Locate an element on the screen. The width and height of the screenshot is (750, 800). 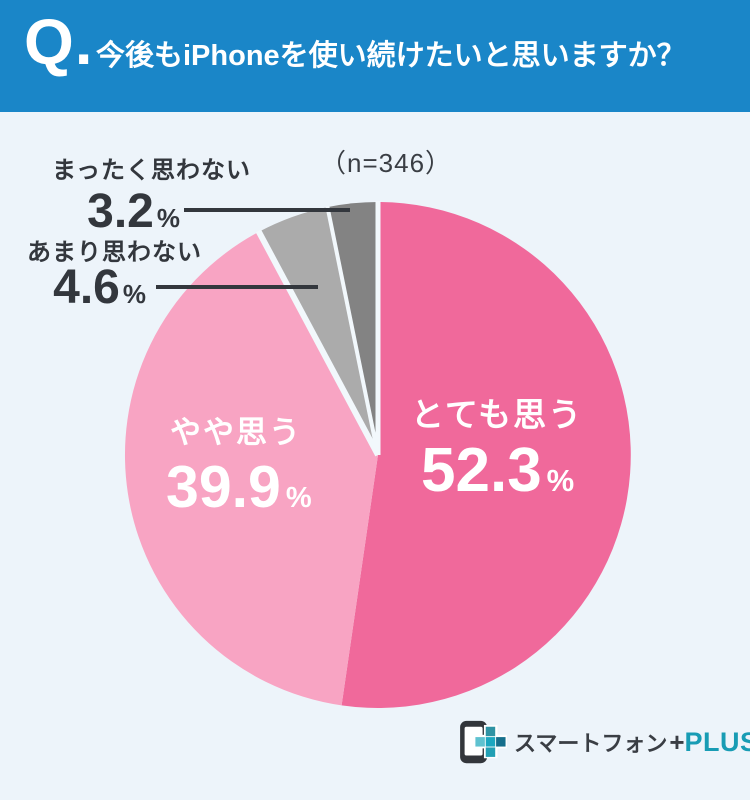
slice-value-yaya-omou: 39.9 % is located at coordinates (239, 487).